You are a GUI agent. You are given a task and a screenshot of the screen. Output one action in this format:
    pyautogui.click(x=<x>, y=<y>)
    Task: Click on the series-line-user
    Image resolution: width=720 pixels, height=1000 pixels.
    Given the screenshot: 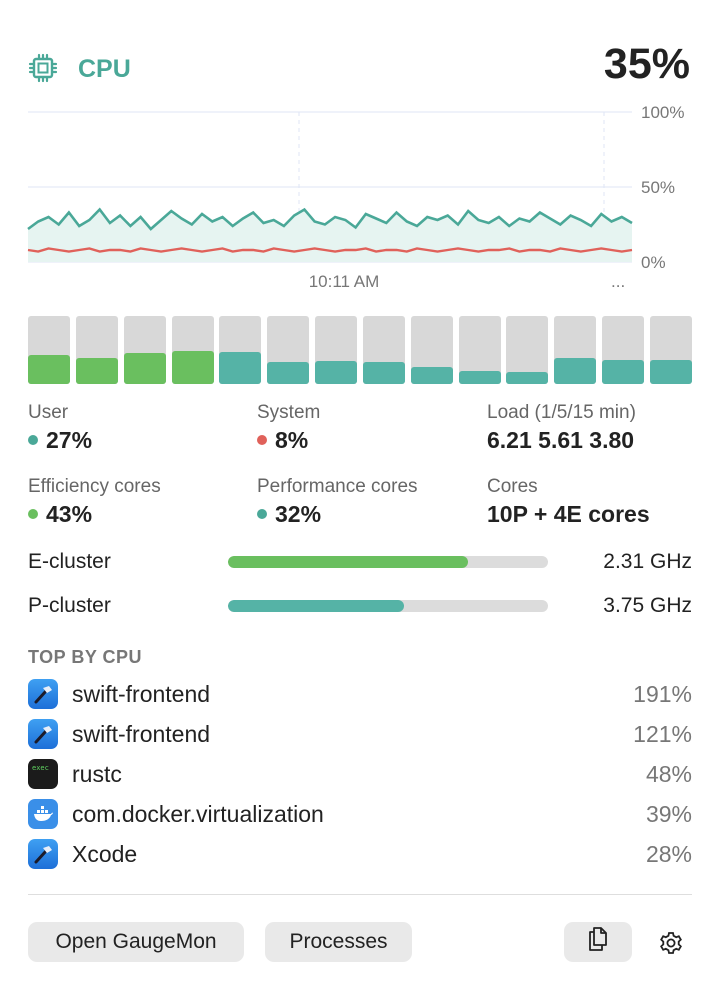 What is the action you would take?
    pyautogui.click(x=330, y=219)
    